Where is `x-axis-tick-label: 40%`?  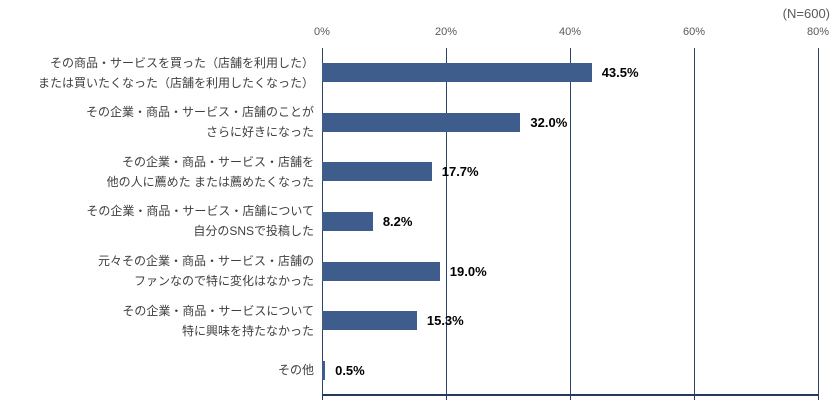
x-axis-tick-label: 40% is located at coordinates (570, 32).